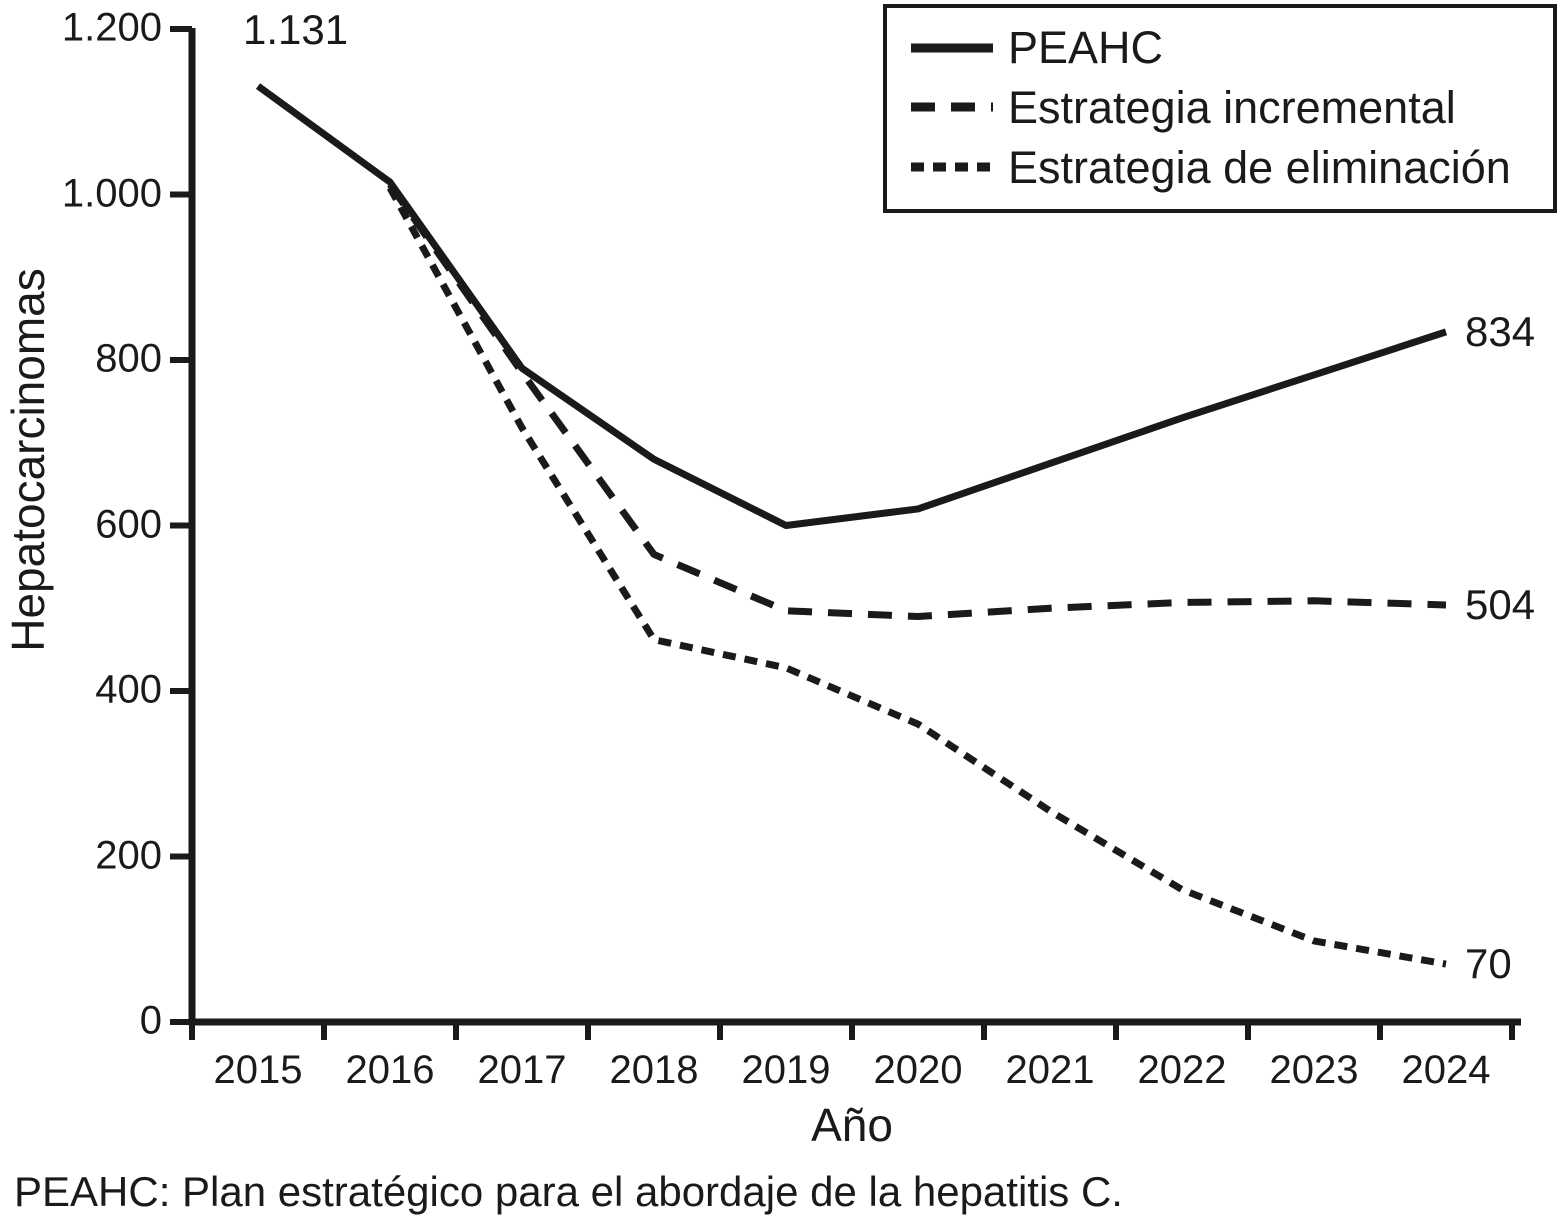  What do you see at coordinates (390, 1070) in the screenshot?
I see `x-tick-label: 2016` at bounding box center [390, 1070].